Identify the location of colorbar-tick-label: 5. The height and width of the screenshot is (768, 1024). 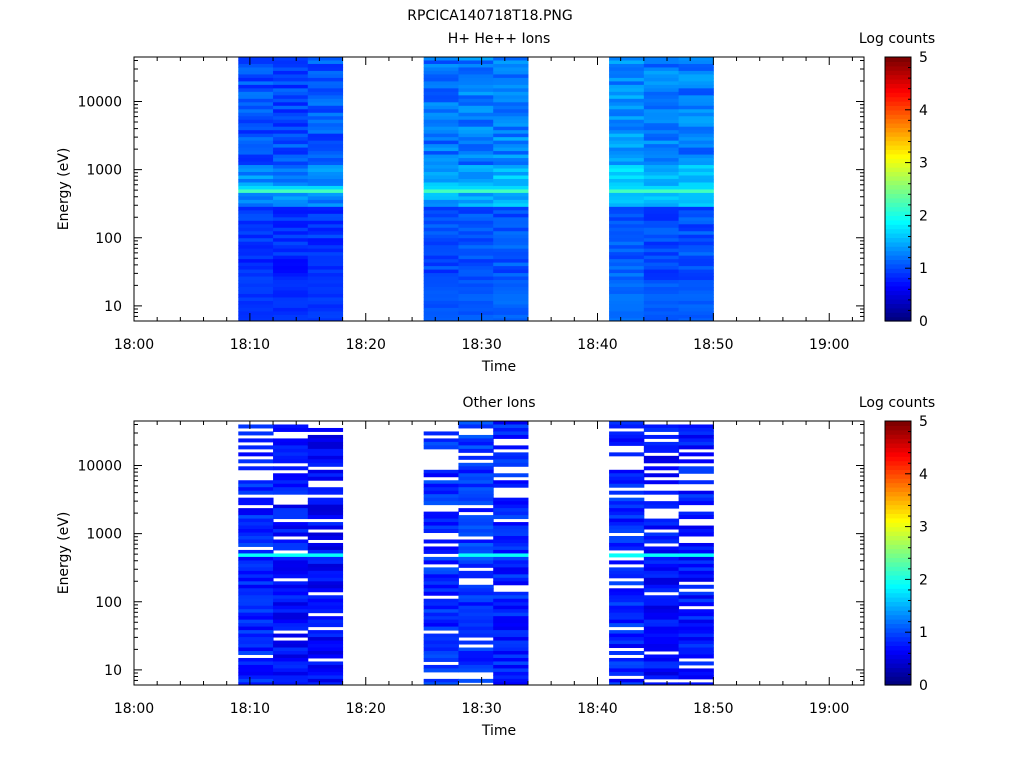
(923, 422).